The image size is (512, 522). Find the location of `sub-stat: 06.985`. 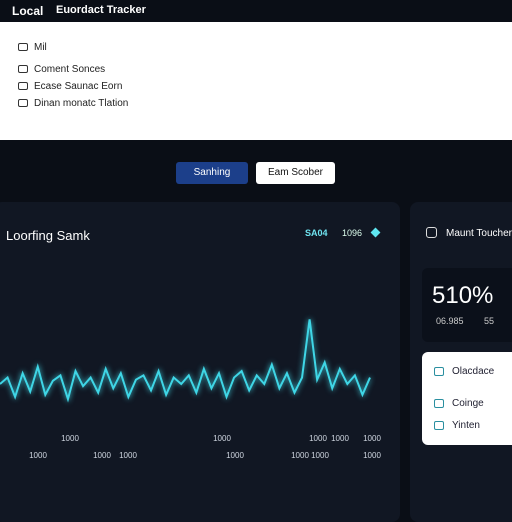

sub-stat: 06.985 is located at coordinates (450, 321).